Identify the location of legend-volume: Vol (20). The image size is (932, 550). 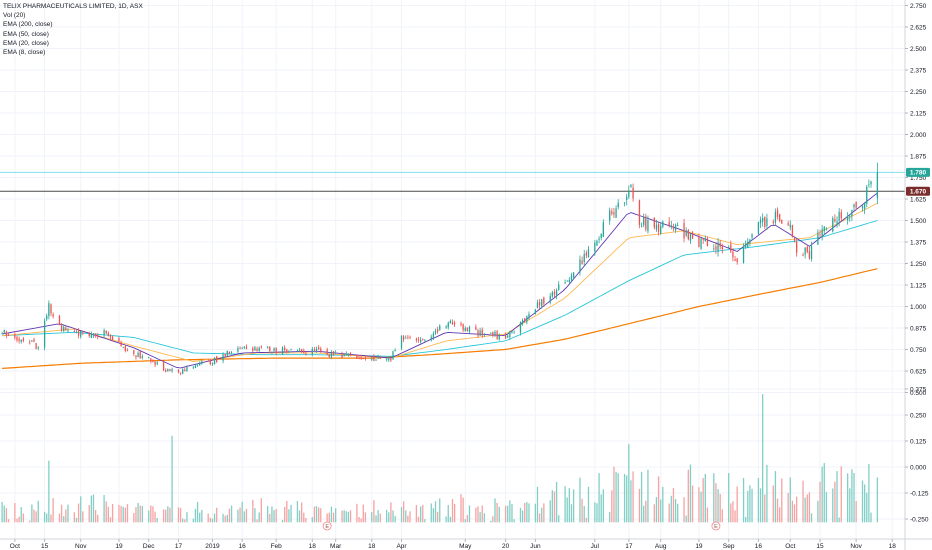
(14, 16).